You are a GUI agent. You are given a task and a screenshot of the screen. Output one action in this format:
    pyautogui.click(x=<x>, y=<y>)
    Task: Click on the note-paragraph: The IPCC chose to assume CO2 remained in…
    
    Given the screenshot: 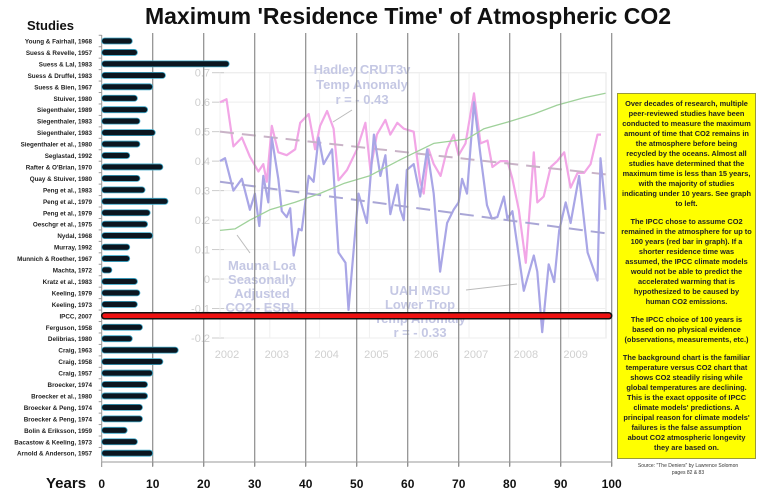 What is the action you would take?
    pyautogui.click(x=686, y=261)
    